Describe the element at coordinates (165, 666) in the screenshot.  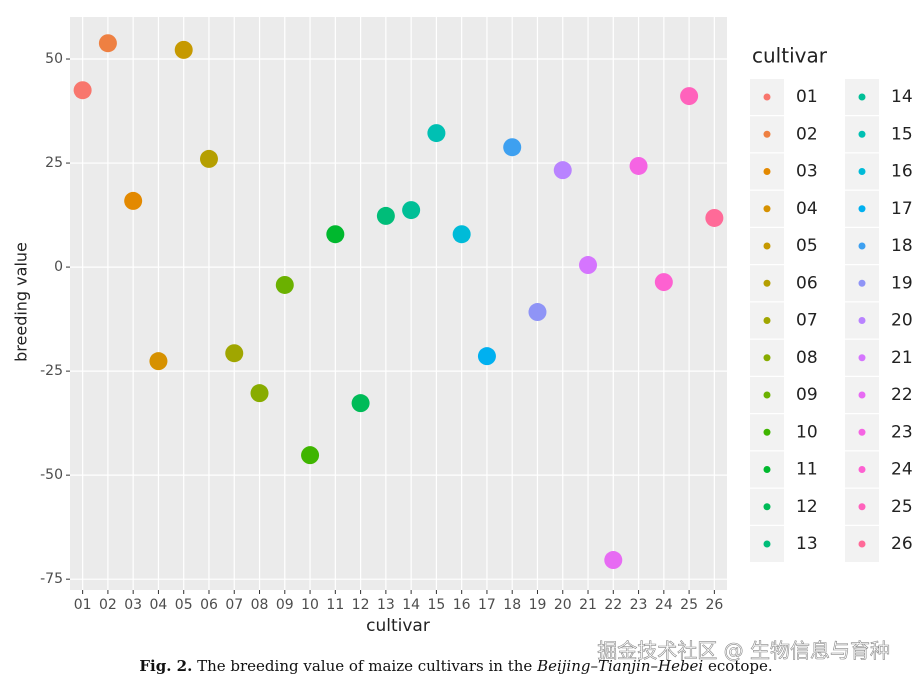
I see `caption-label: Fig. 2.` at that location.